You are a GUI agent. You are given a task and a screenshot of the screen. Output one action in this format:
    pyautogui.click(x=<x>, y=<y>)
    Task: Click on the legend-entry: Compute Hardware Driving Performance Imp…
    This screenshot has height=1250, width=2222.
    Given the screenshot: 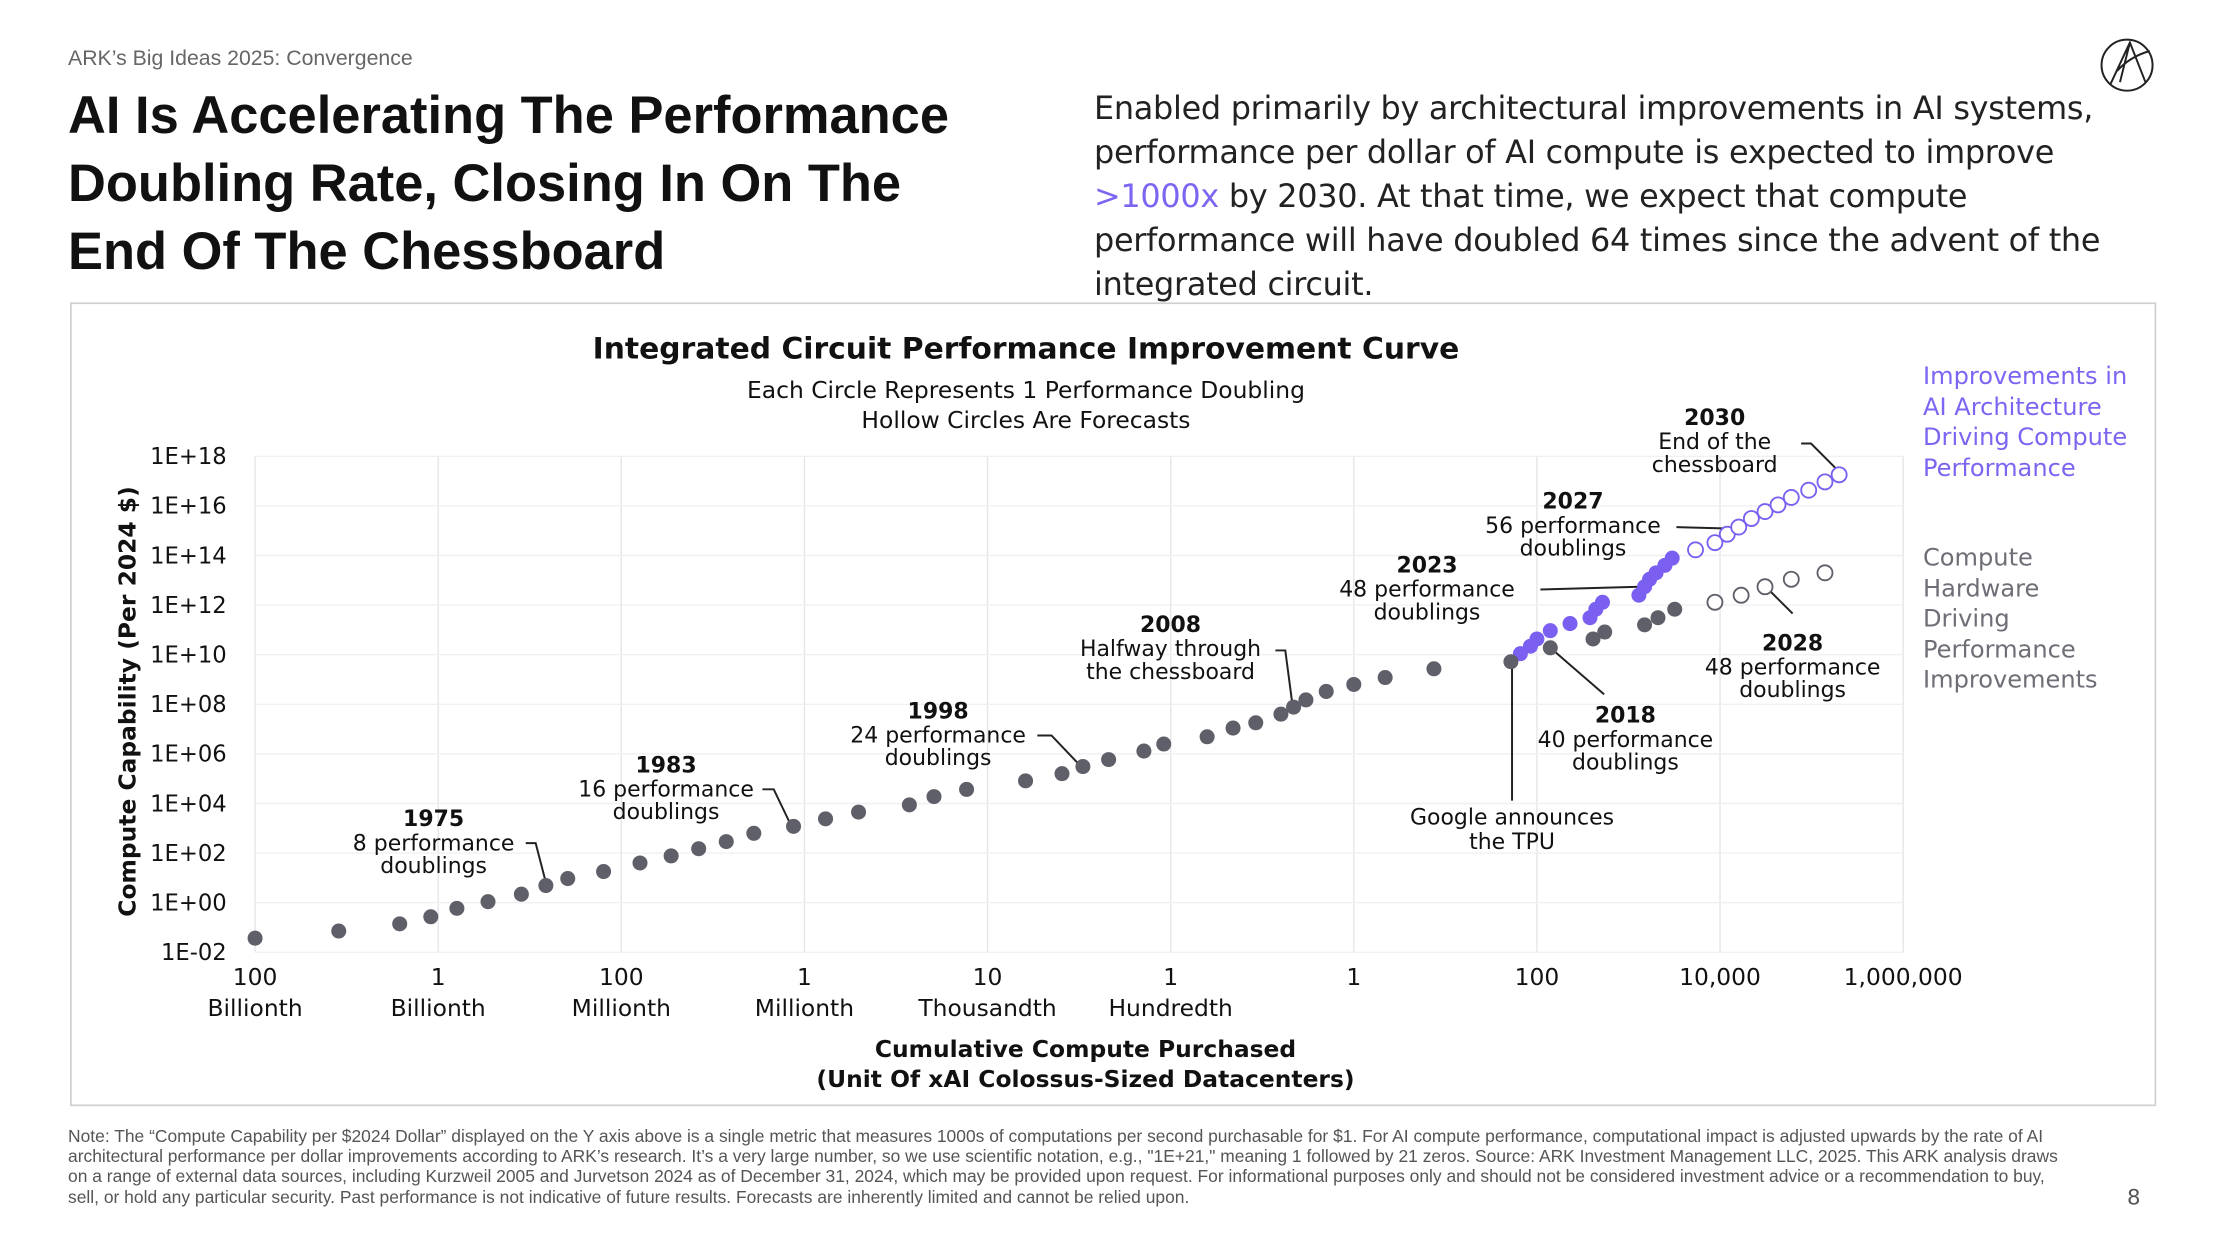 What is the action you would take?
    pyautogui.click(x=2010, y=619)
    